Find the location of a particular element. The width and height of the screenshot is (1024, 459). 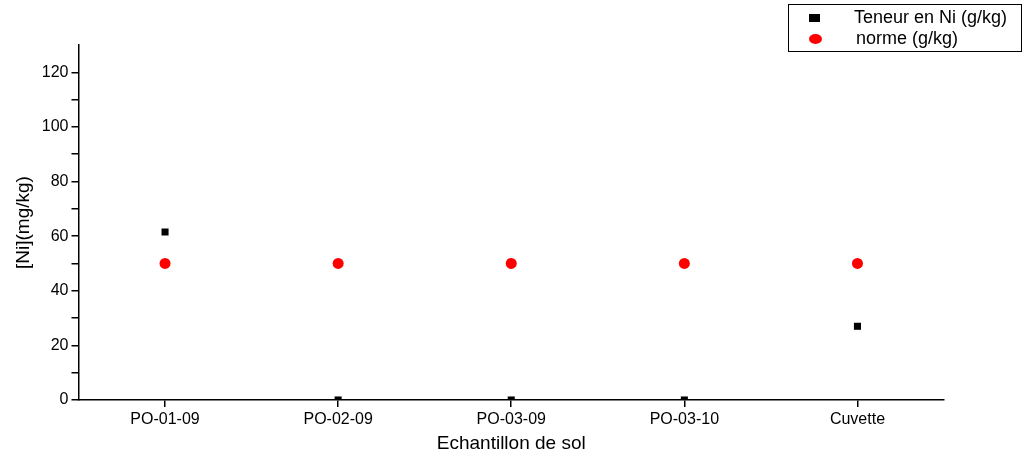

y-tick-label: 40 is located at coordinates (59, 290).